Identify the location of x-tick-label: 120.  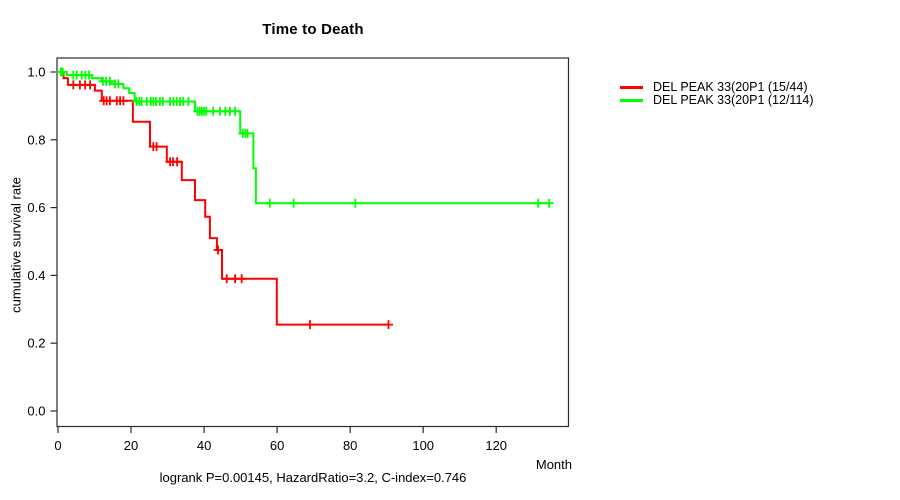
(496, 445).